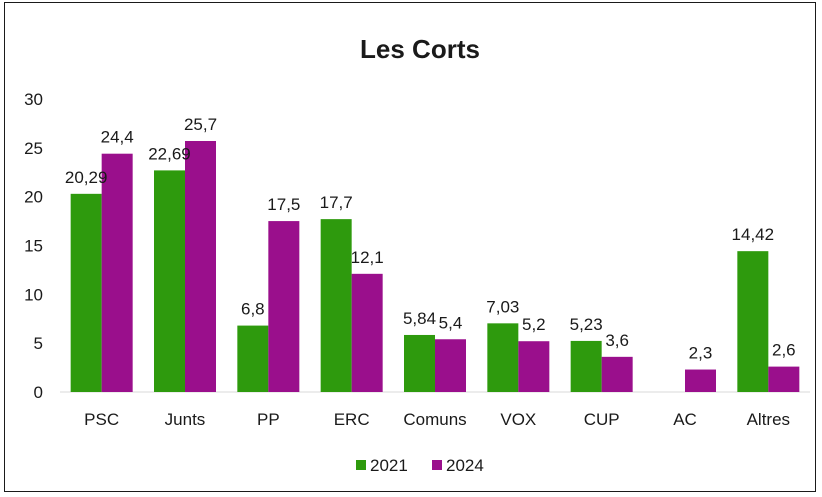  I want to click on legend-swatch-2021, so click(361, 465).